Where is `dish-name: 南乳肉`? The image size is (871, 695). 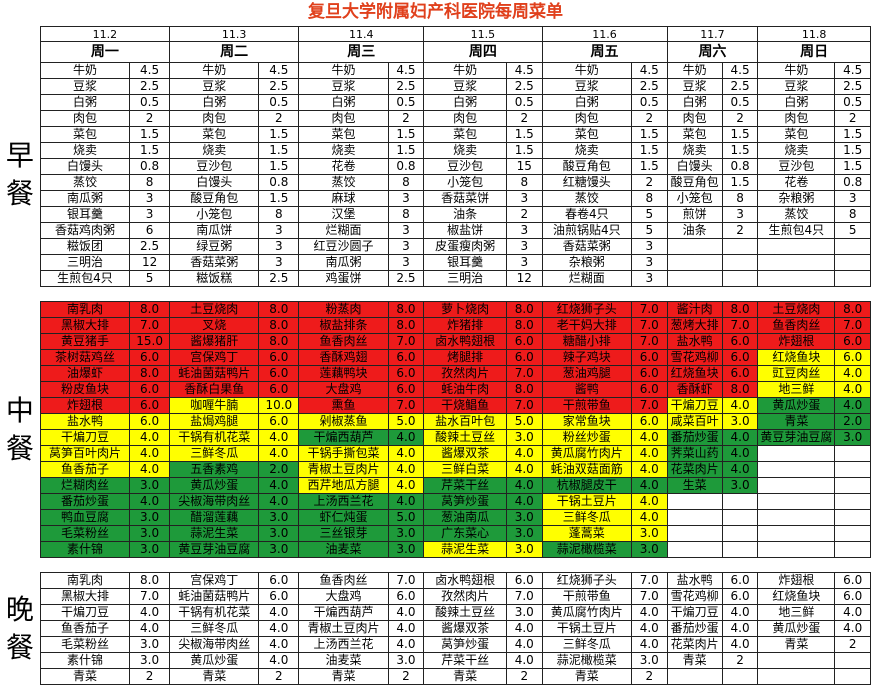 dish-name: 南乳肉 is located at coordinates (85, 580).